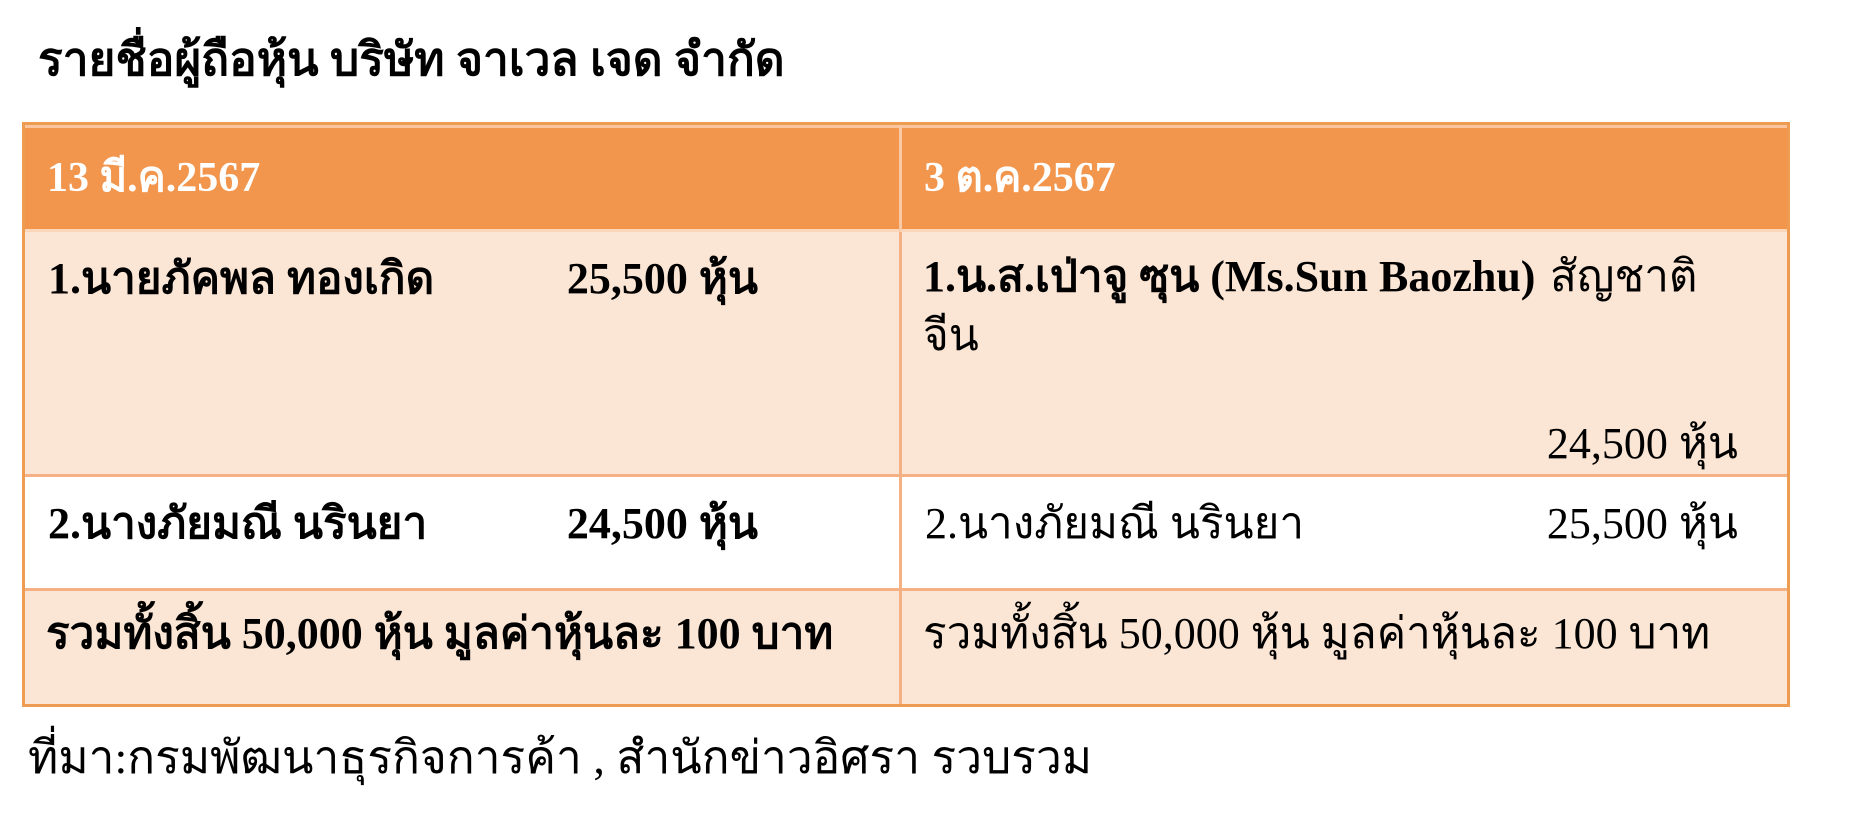 This screenshot has height=835, width=1863. I want to click on page-title: รายชื่อผู้ถือหุ้น บริษัท จาเวล เจด จำกัด, so click(411, 59).